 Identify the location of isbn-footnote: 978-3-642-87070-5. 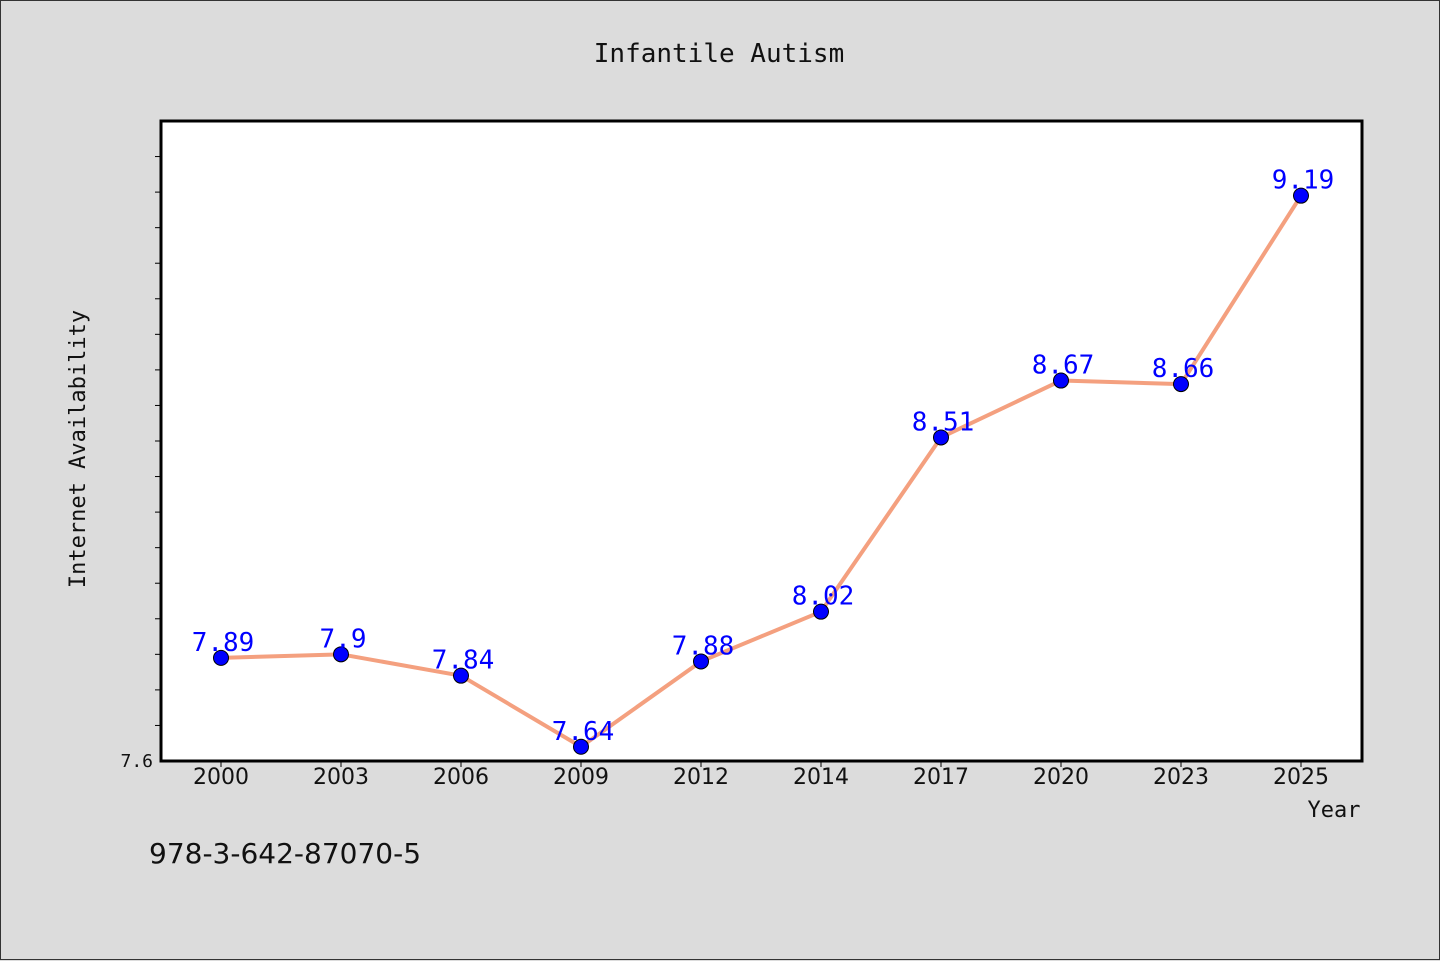
(285, 853).